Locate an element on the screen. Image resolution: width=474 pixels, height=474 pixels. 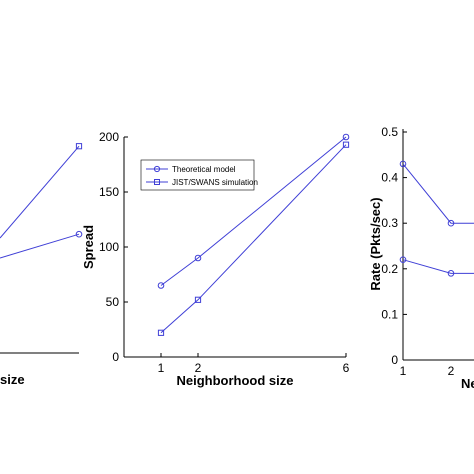
legend-label-theoretical: Theoretical model is located at coordinates (204, 169).